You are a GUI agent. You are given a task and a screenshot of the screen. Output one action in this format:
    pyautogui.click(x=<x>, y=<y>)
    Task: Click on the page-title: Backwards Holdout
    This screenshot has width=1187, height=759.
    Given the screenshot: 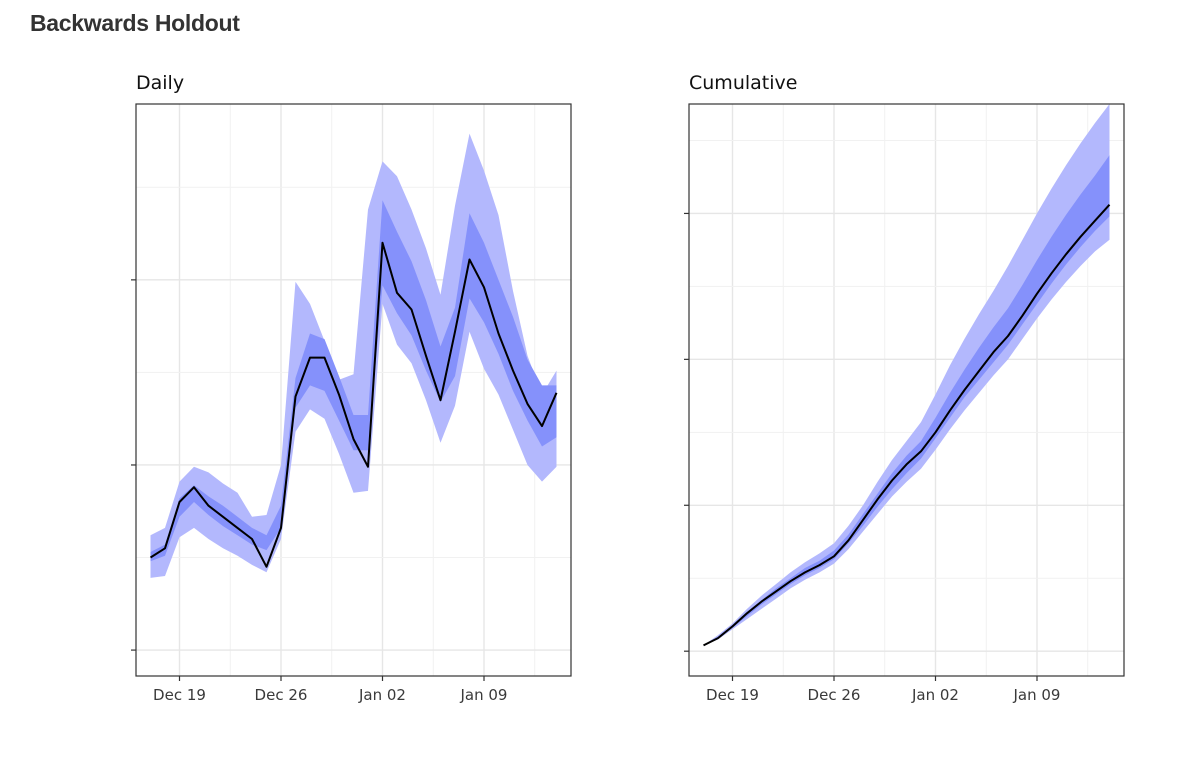 What is the action you would take?
    pyautogui.click(x=135, y=23)
    